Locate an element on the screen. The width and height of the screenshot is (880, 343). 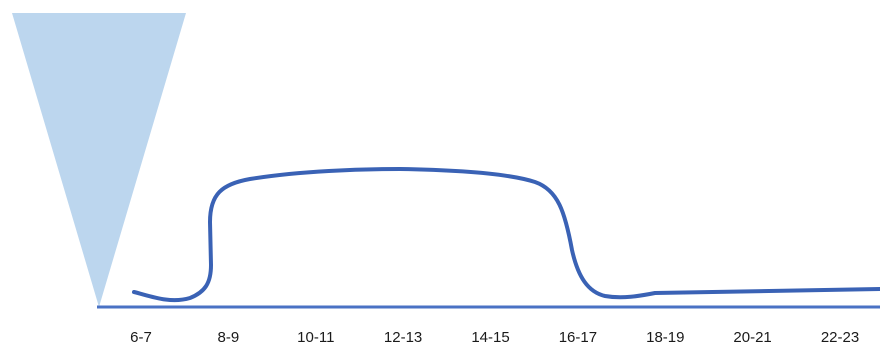
x-tick-label: 16-17 is located at coordinates (578, 336).